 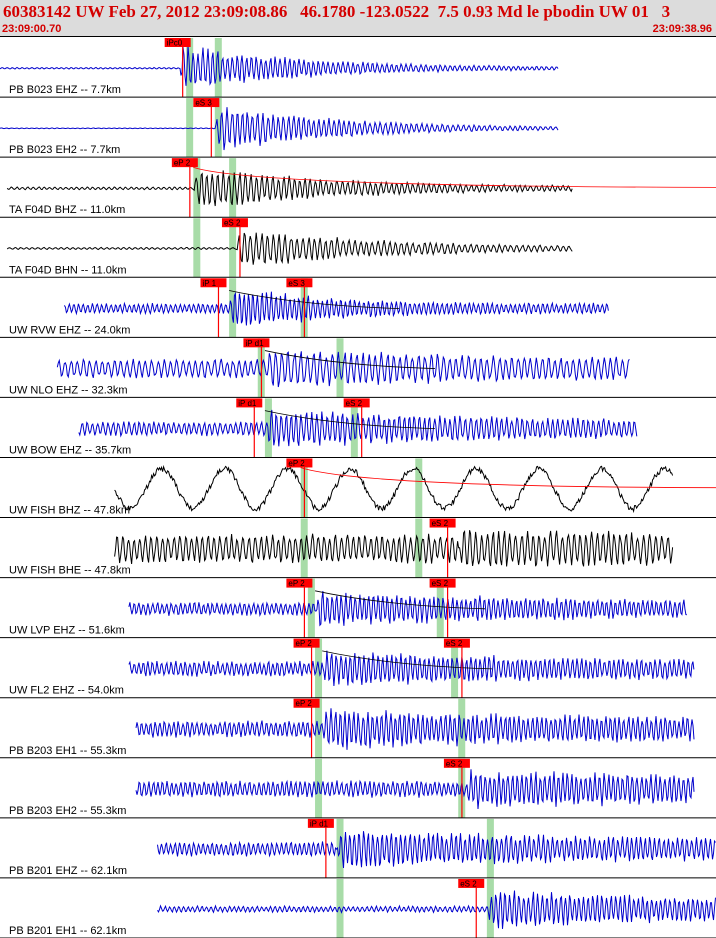 I want to click on trace-row: eP 2 eS 2 UW FL2 EHZ -- 54.0km, so click(x=358, y=668).